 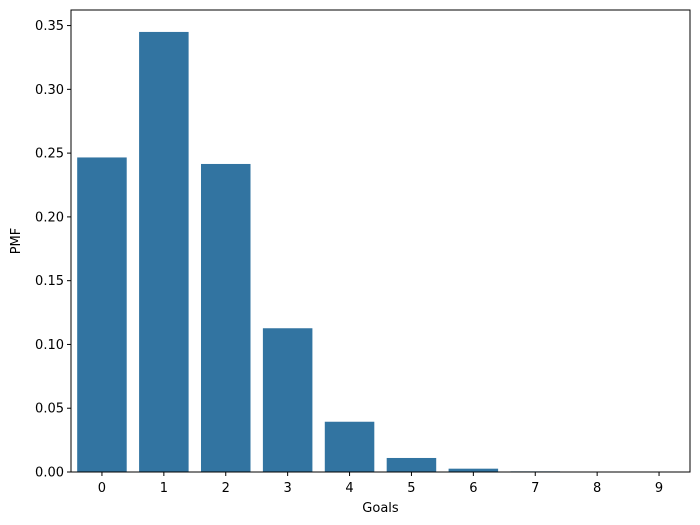 I want to click on x-tick-label: 5, so click(x=411, y=488).